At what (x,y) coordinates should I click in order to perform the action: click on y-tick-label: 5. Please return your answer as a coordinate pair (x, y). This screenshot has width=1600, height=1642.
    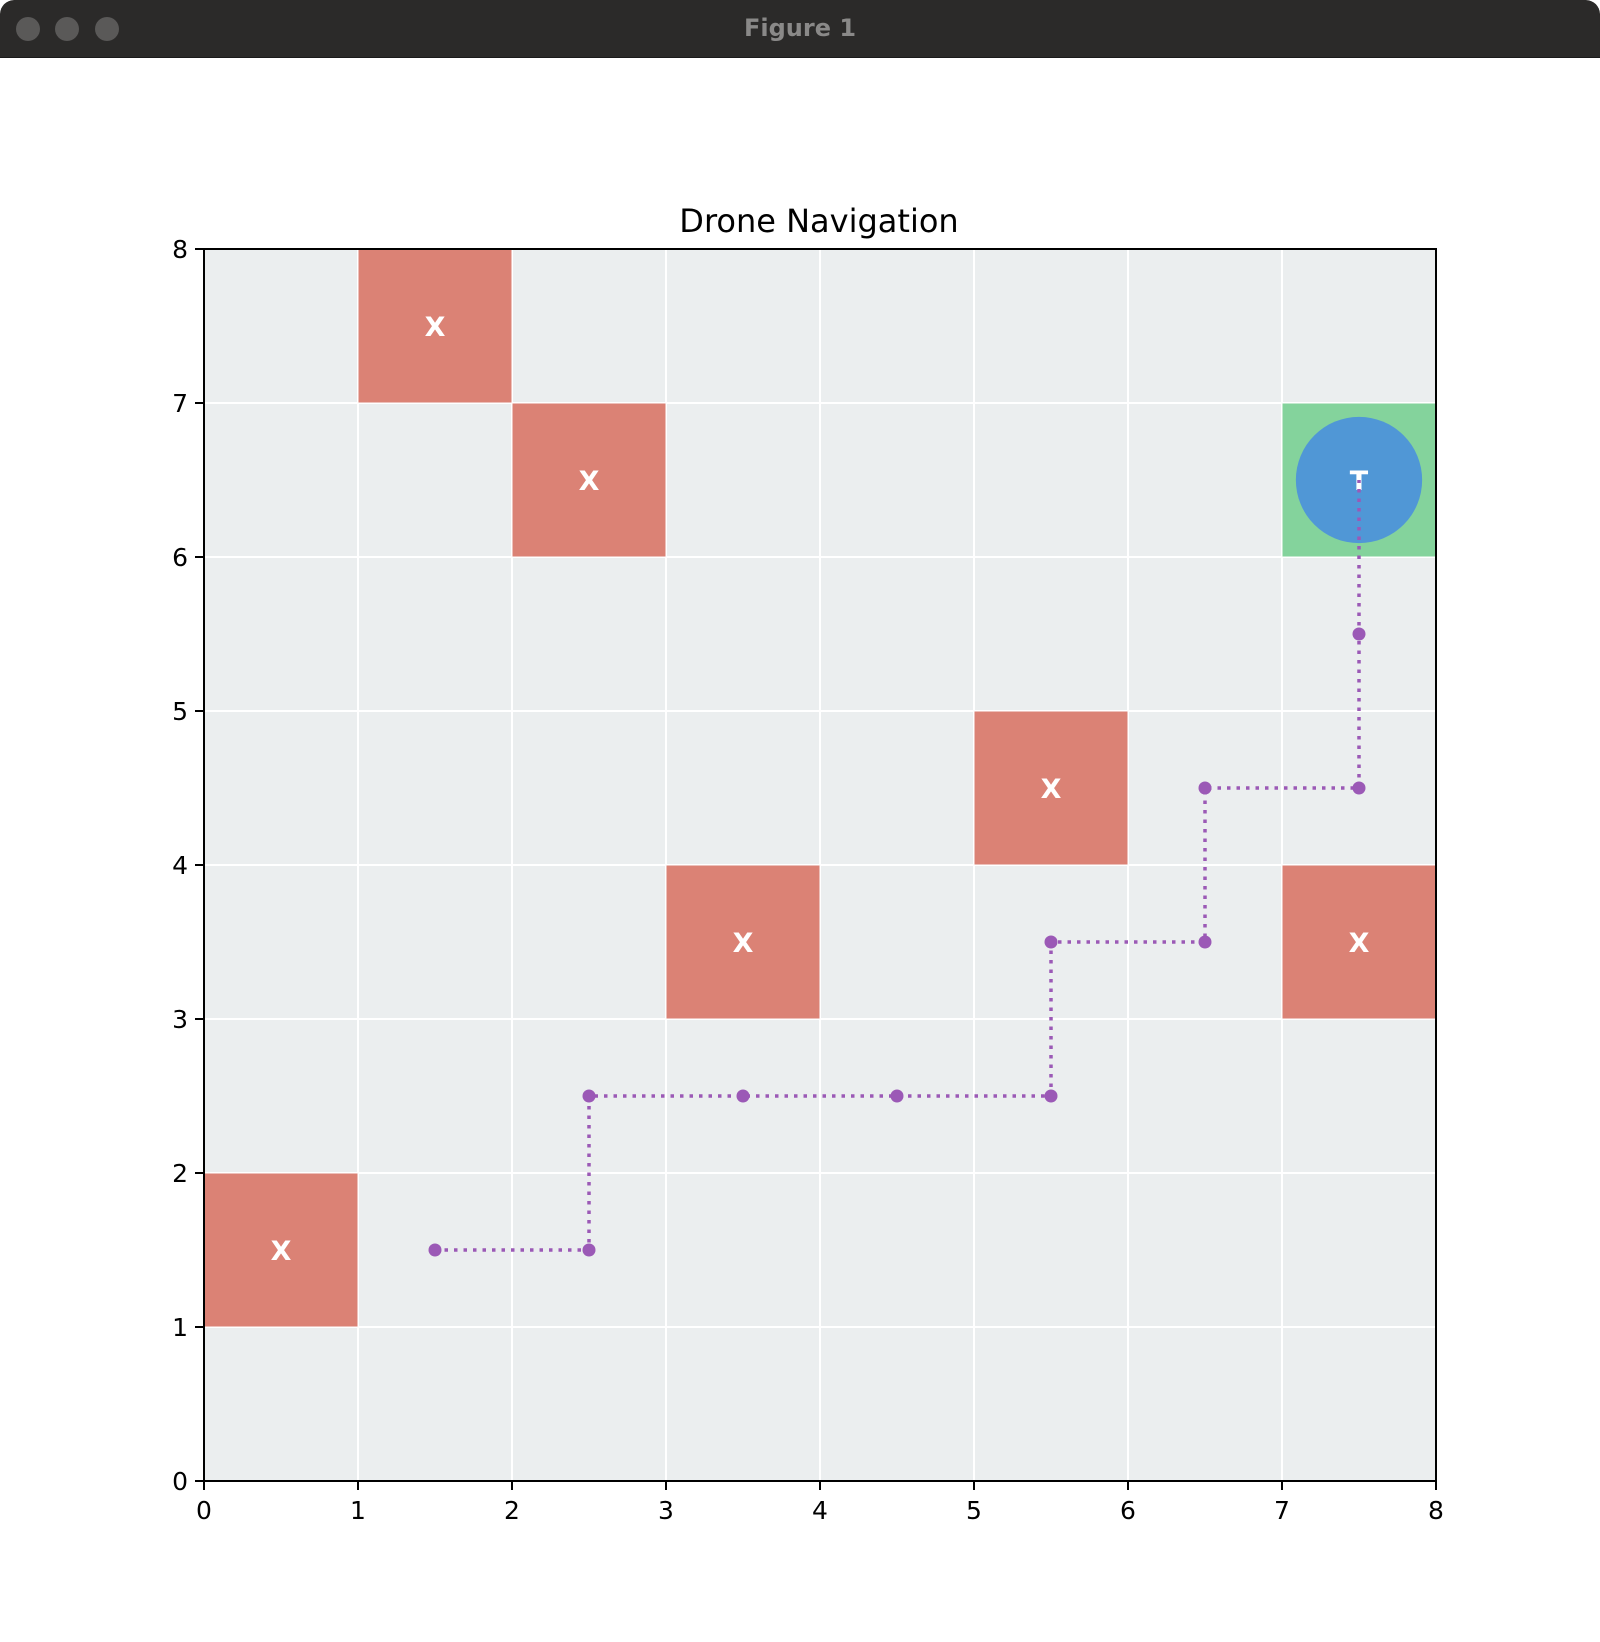
    Looking at the image, I should click on (180, 711).